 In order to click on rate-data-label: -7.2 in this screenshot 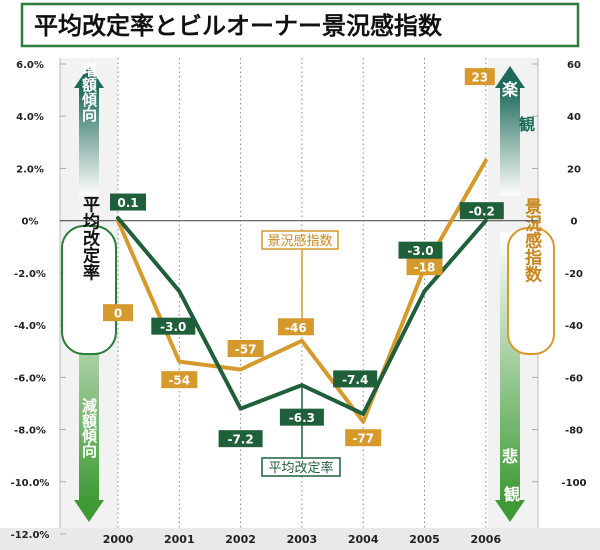, I will do `click(240, 439)`.